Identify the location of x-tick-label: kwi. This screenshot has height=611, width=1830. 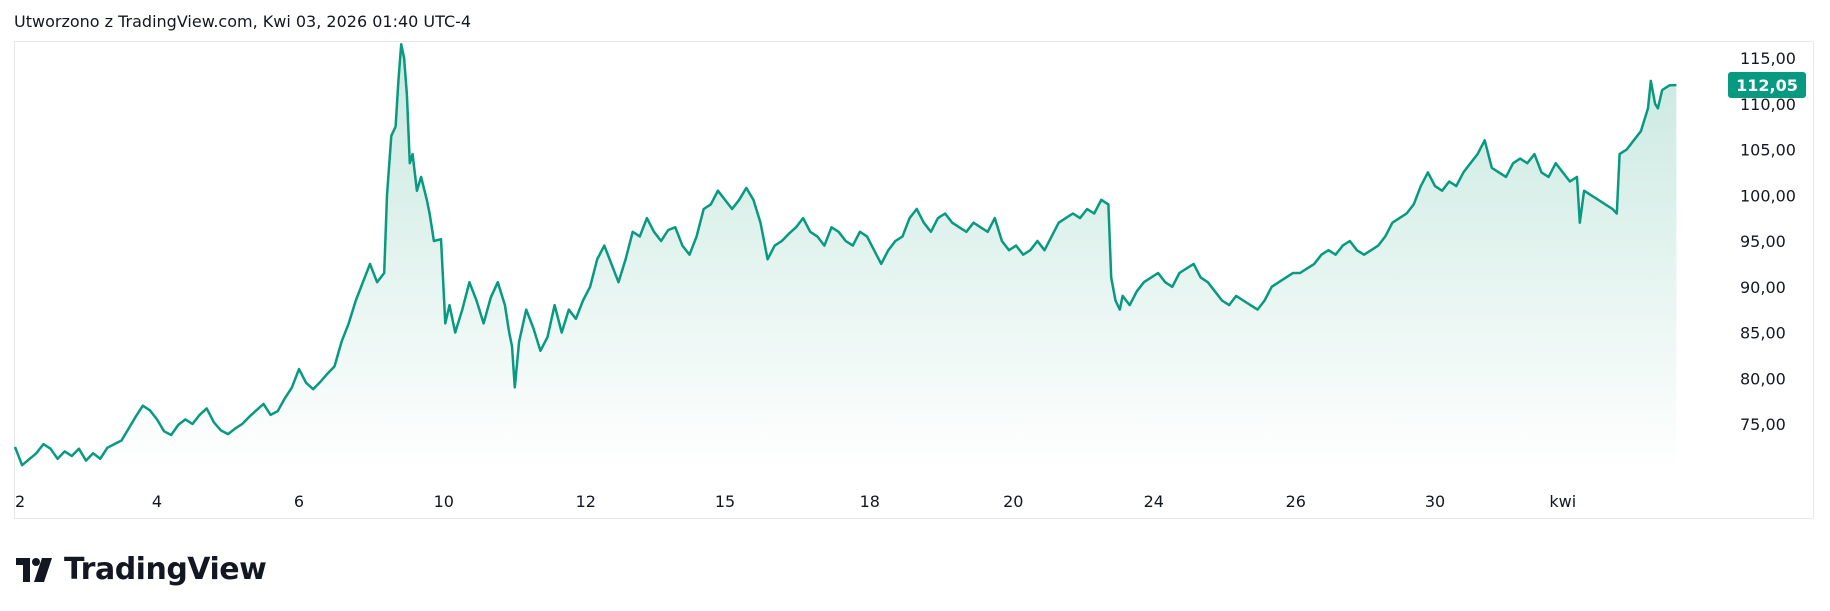
(1562, 501).